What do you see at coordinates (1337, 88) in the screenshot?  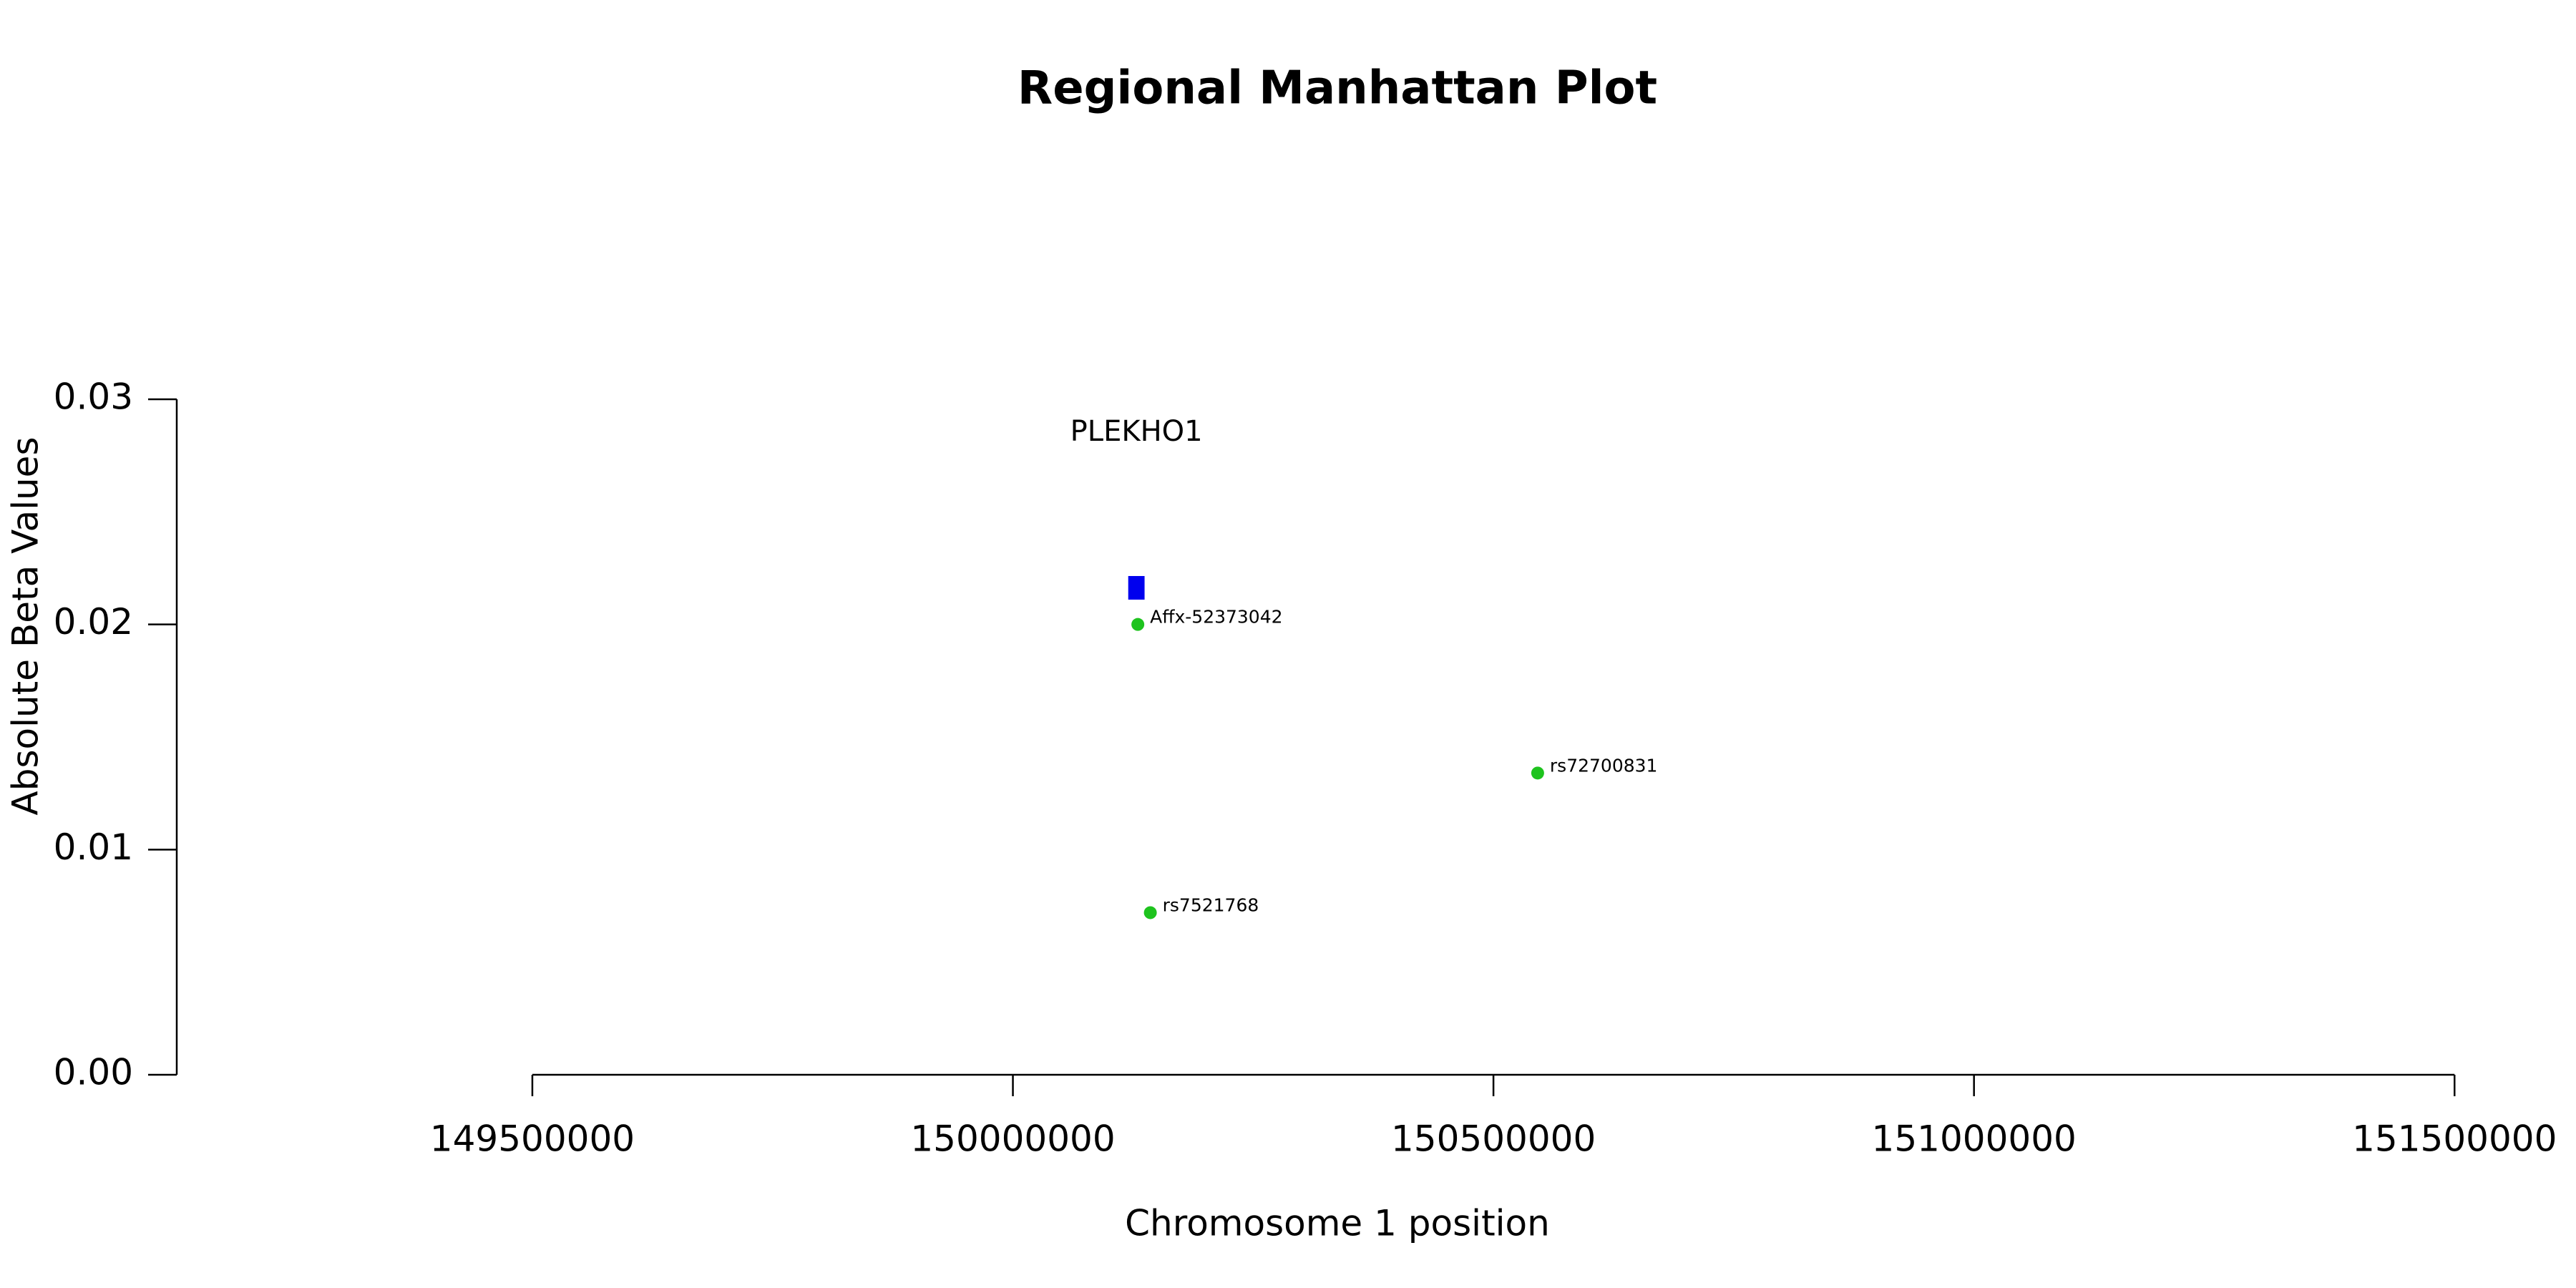 I see `chart-title: Regional Manhattan Plot` at bounding box center [1337, 88].